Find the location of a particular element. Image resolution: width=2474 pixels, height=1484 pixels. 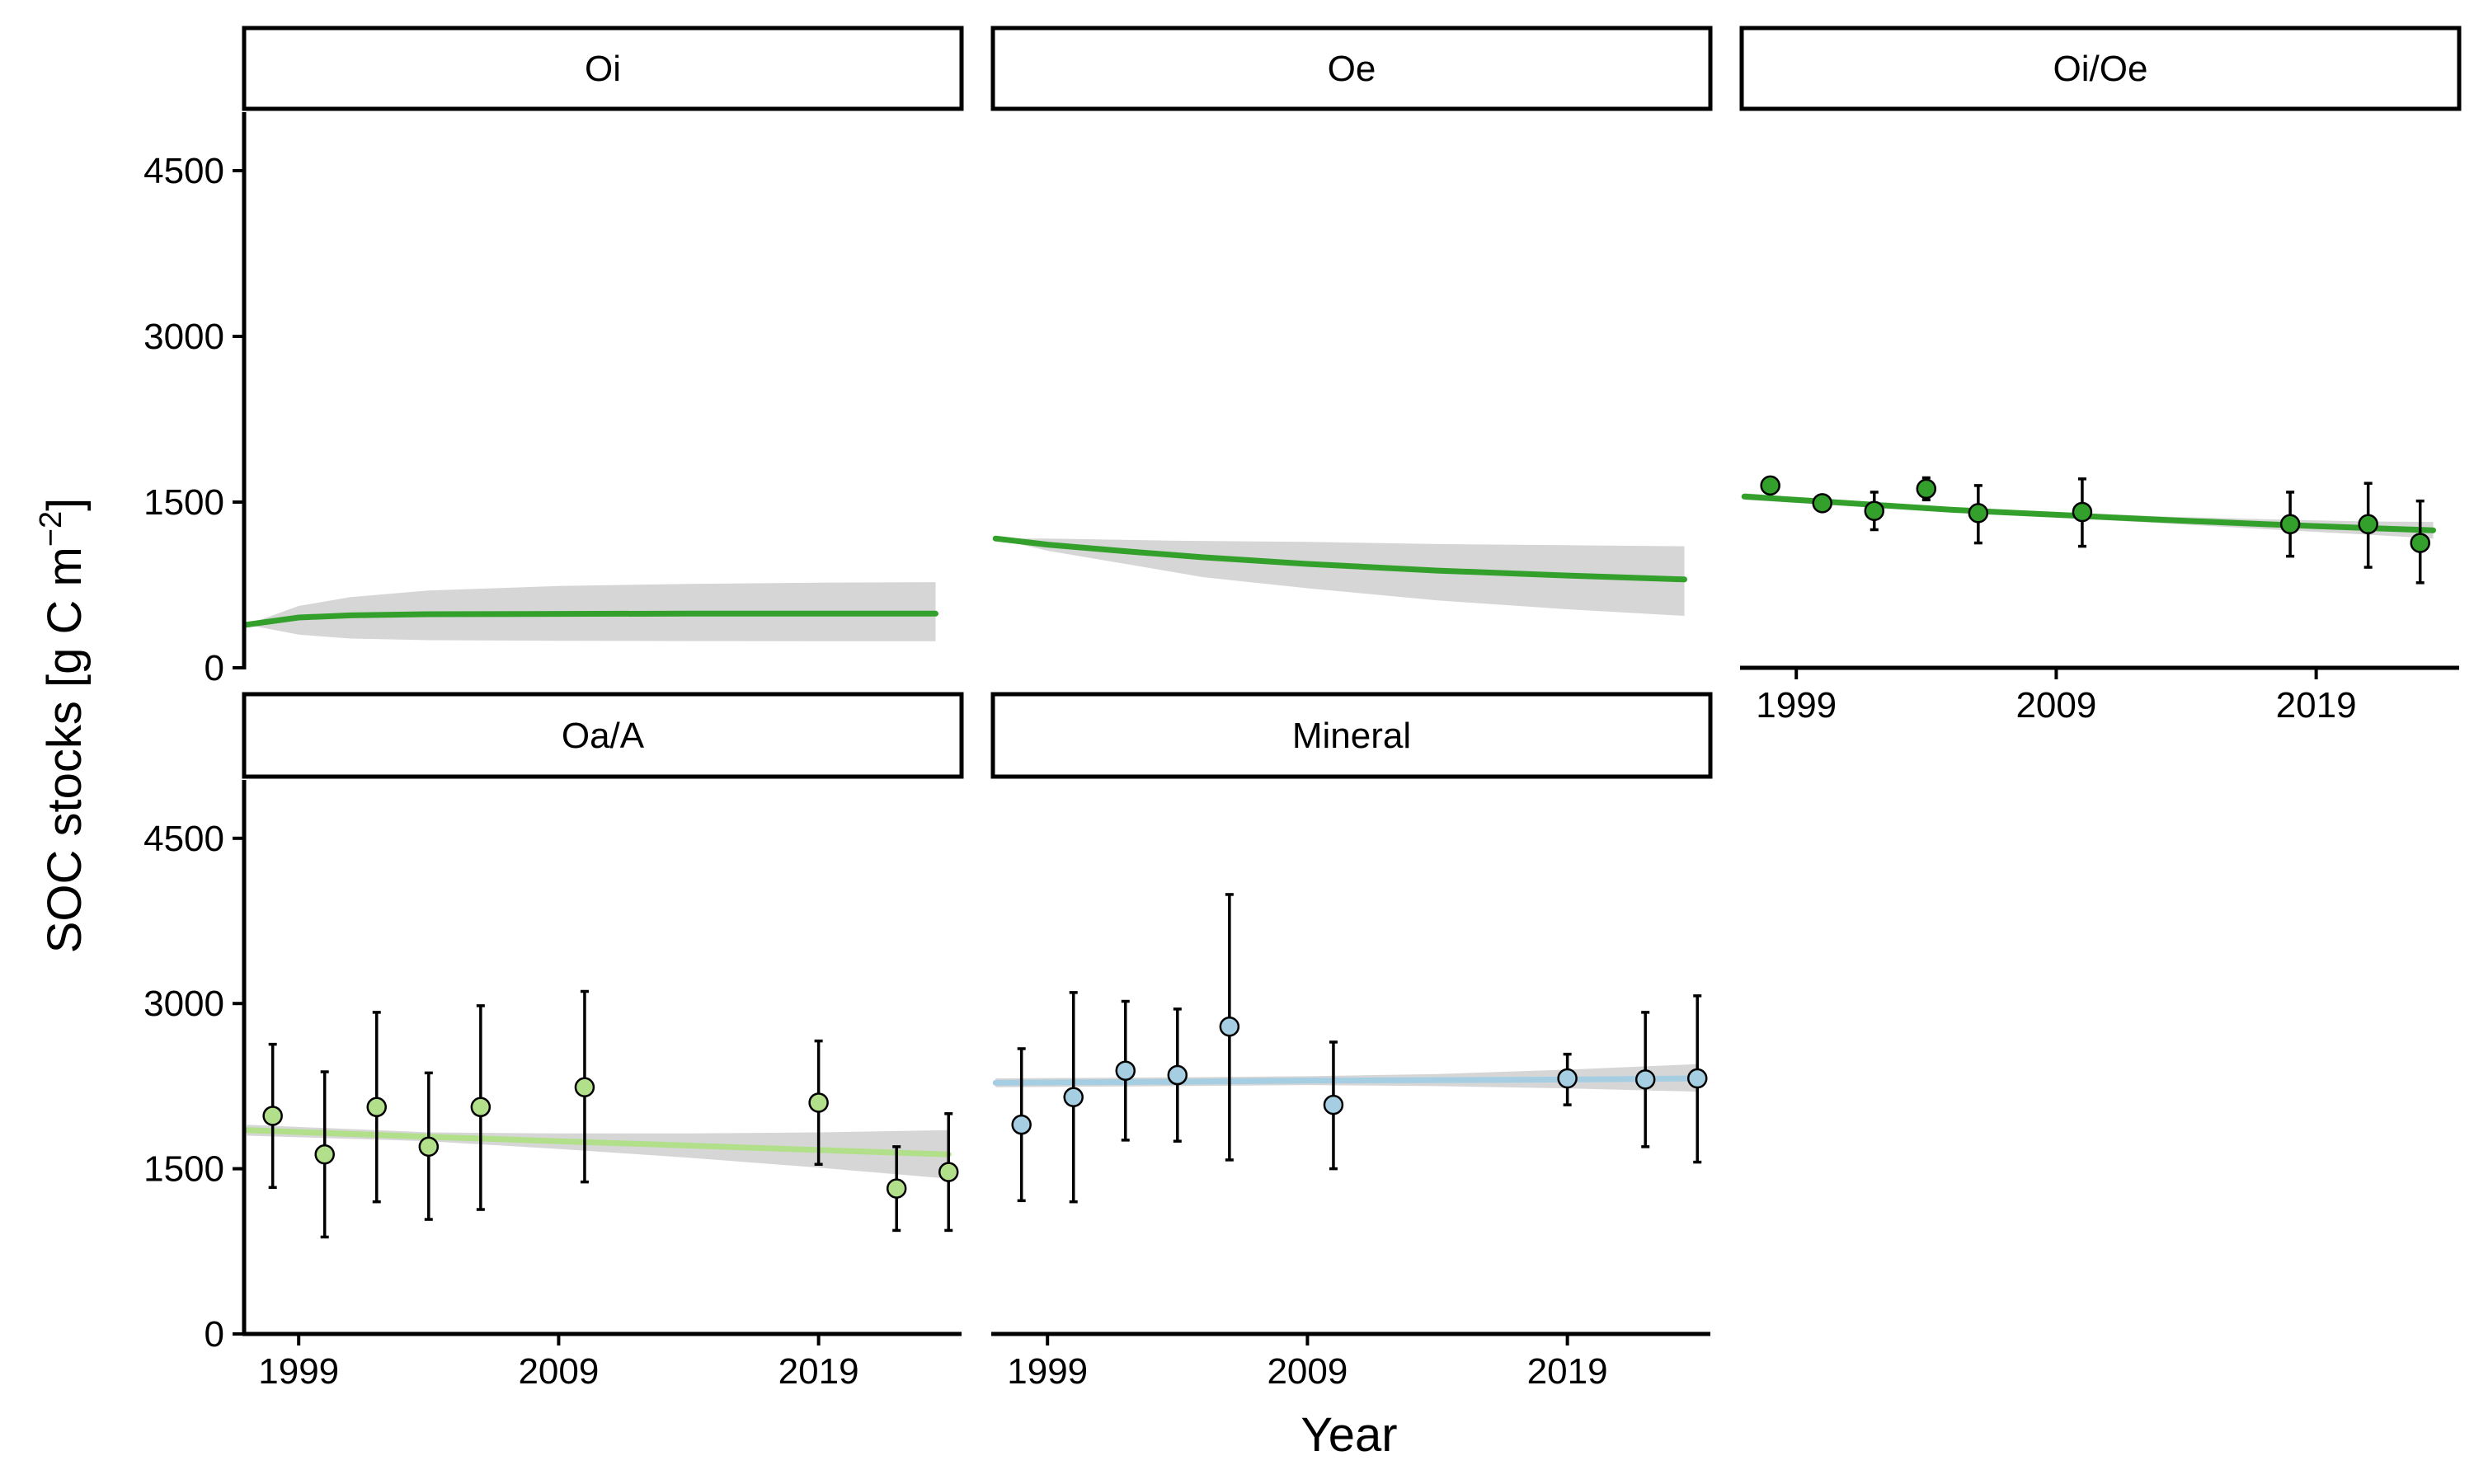

y-axis-title-close: ] is located at coordinates (65, 504).